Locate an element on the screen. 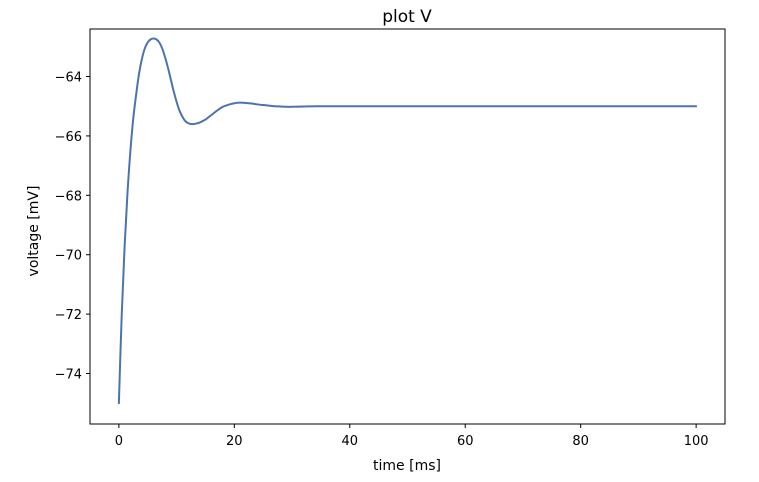 The width and height of the screenshot is (759, 482). y-tick-label: −72 is located at coordinates (68, 315).